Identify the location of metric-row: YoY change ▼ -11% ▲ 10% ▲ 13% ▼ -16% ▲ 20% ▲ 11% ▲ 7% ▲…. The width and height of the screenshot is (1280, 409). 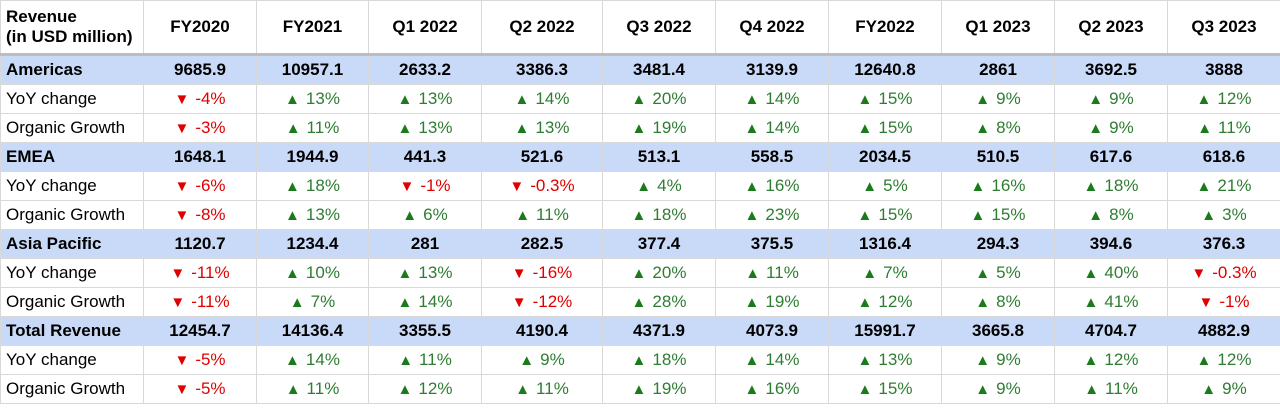
(640, 273).